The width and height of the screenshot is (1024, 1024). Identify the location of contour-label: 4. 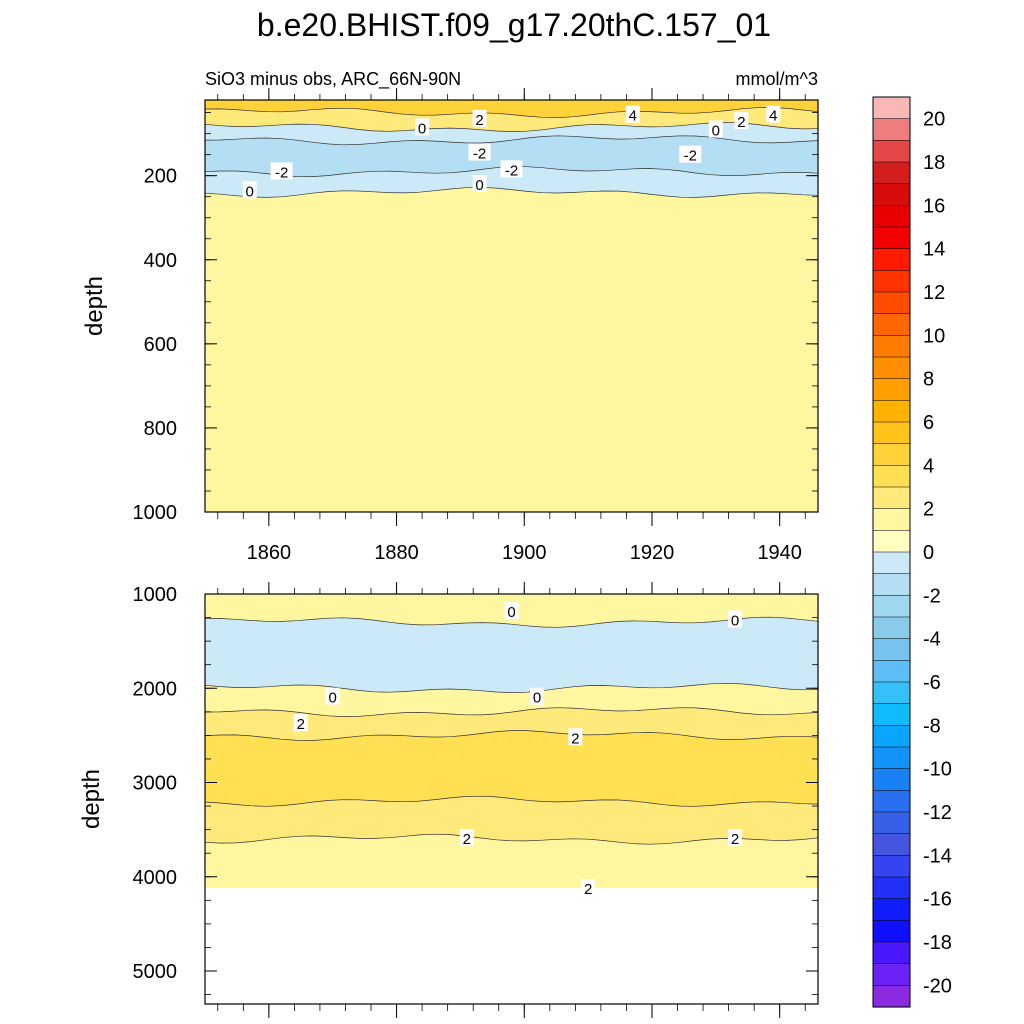
(633, 116).